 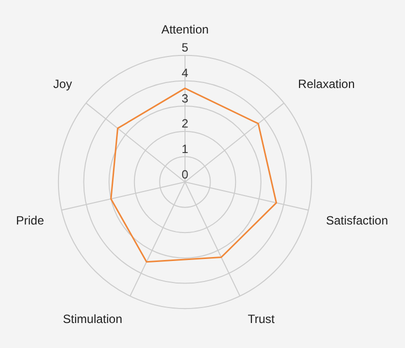 What do you see at coordinates (262, 319) in the screenshot?
I see `spoke-label: Trust` at bounding box center [262, 319].